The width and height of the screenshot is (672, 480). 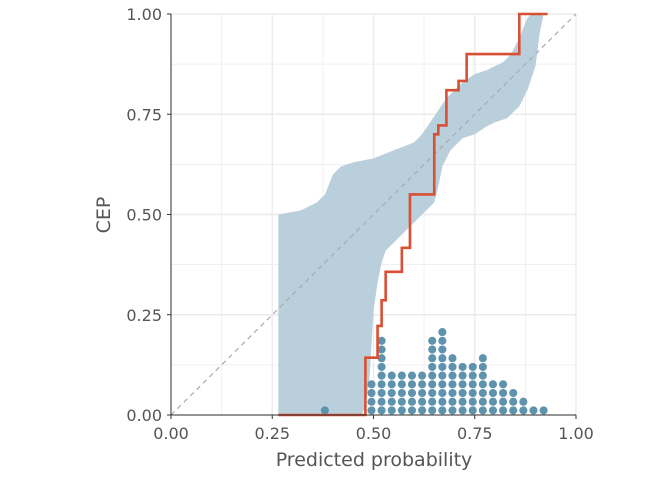 I want to click on x-axis-title: Predicted probability, so click(x=374, y=460).